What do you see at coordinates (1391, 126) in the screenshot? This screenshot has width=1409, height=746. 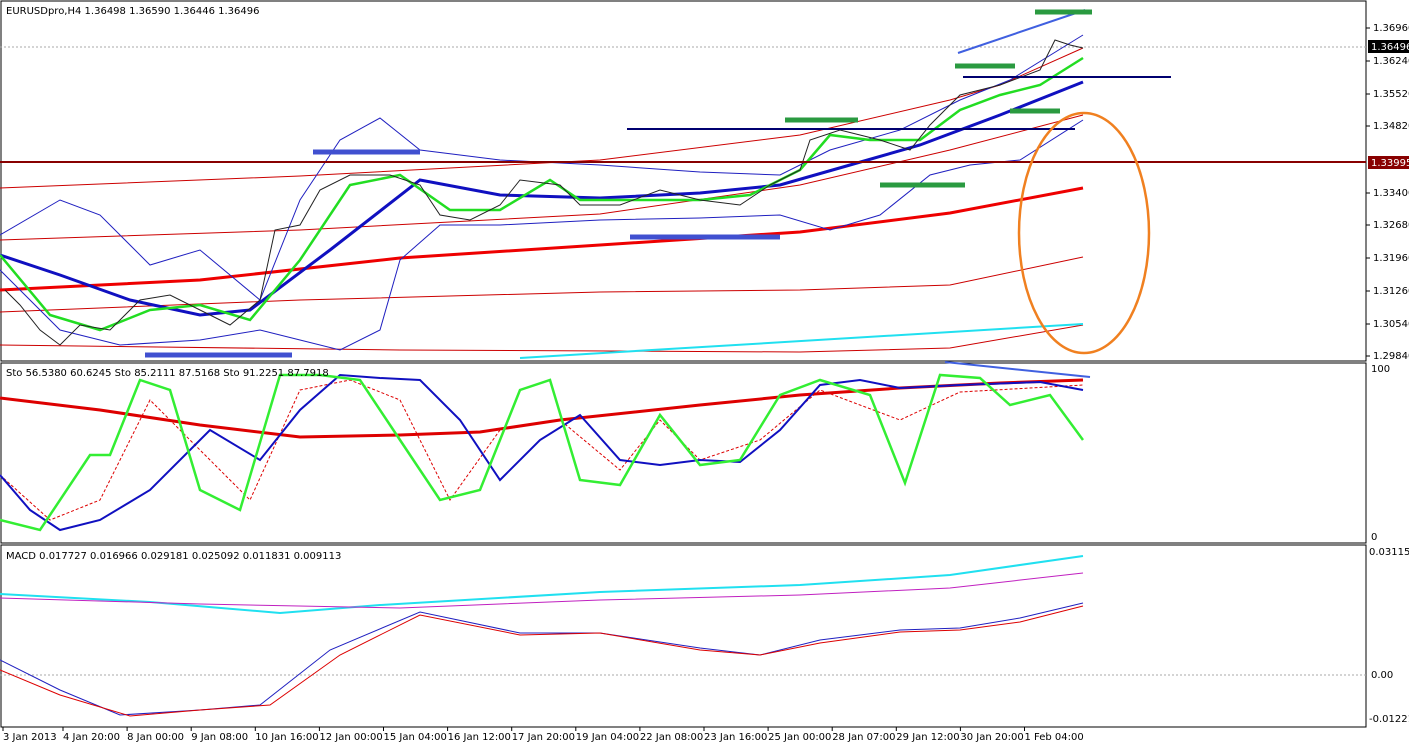 I see `price-label: 1.34820` at bounding box center [1391, 126].